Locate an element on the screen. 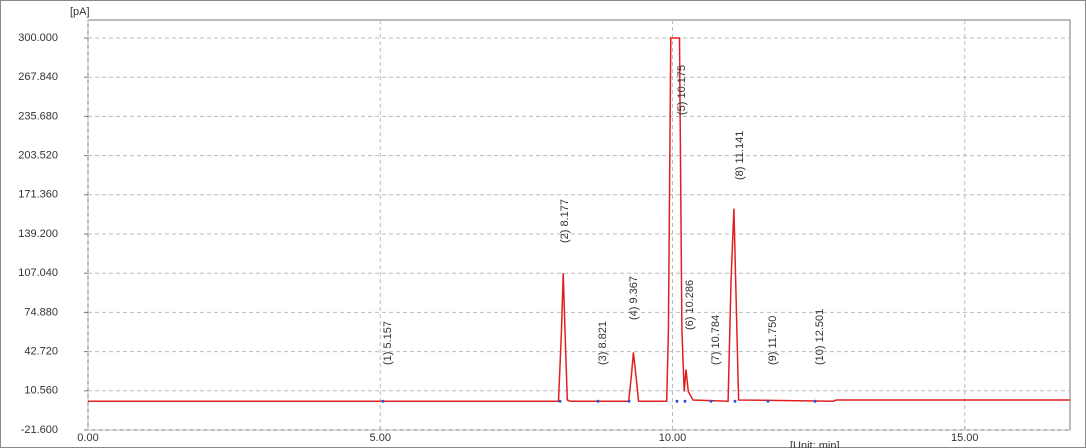 Image resolution: width=1086 pixels, height=448 pixels. peak-label: (5) 10.175 is located at coordinates (682, 90).